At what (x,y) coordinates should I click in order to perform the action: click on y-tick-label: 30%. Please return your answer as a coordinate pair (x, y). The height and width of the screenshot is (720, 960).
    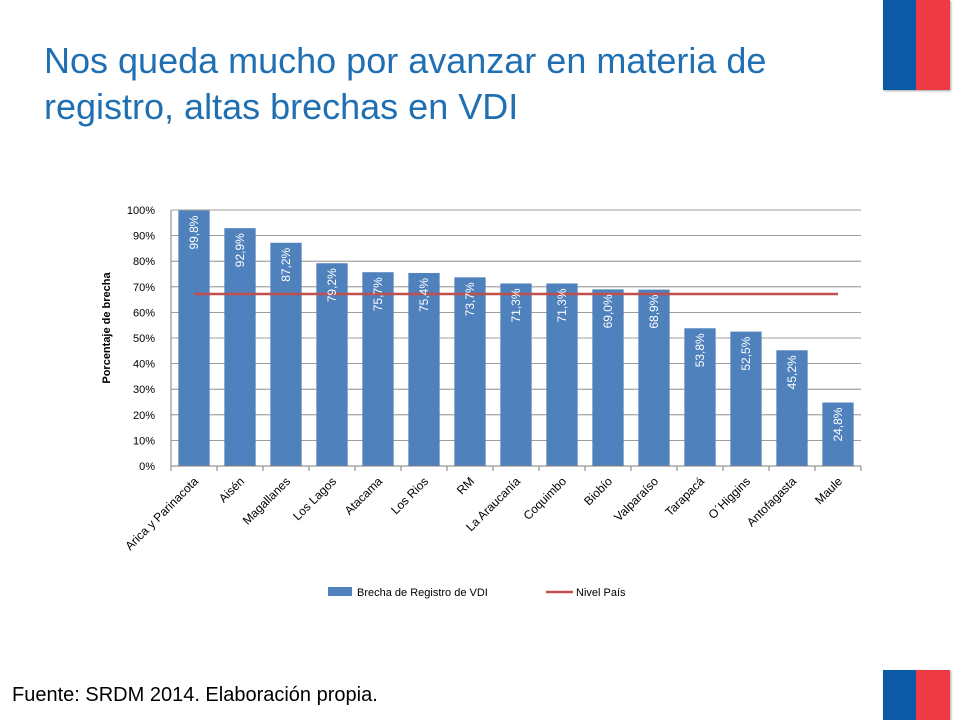
    Looking at the image, I should click on (144, 390).